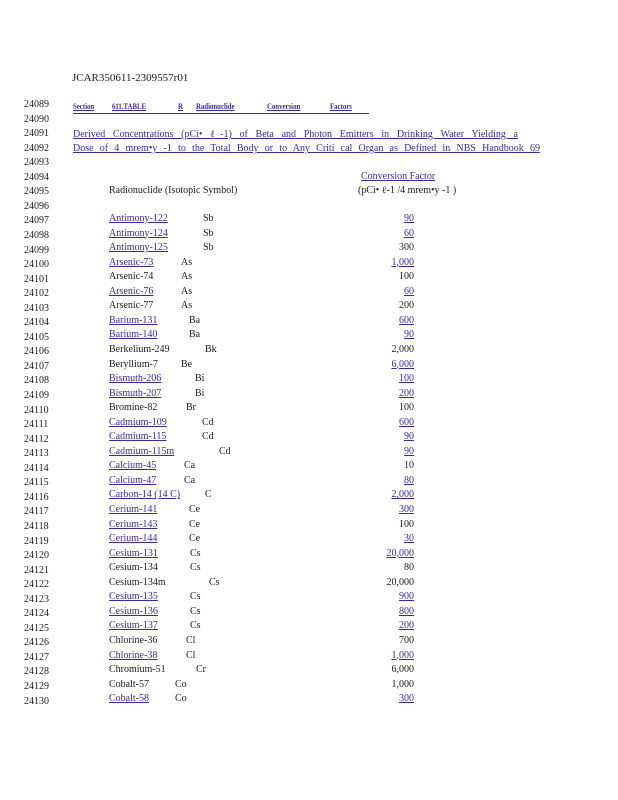  What do you see at coordinates (138, 233) in the screenshot?
I see `radionuclide-name: Antimony-124` at bounding box center [138, 233].